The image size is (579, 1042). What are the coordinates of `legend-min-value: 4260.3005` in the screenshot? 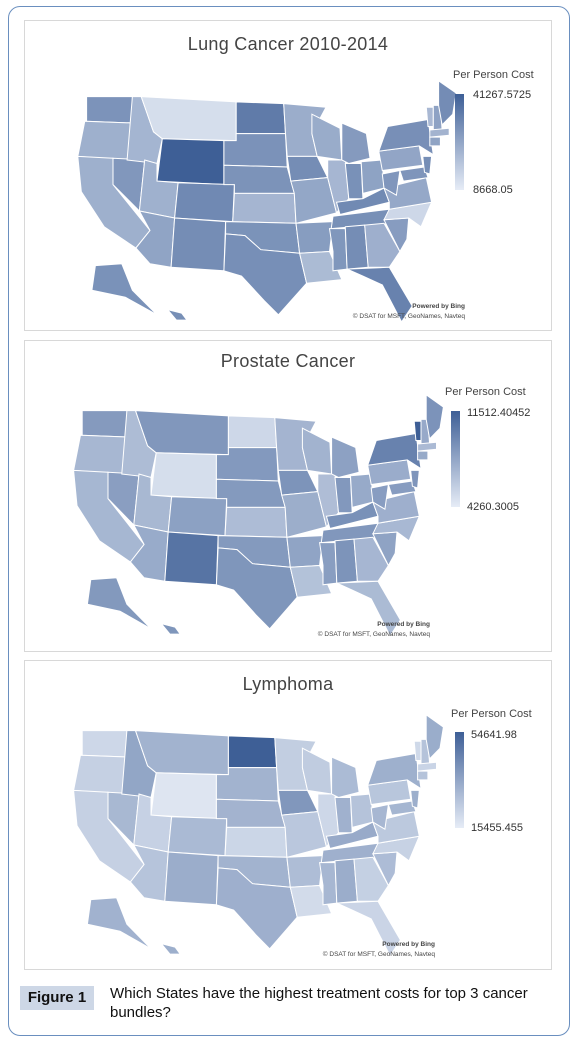 It's located at (493, 507).